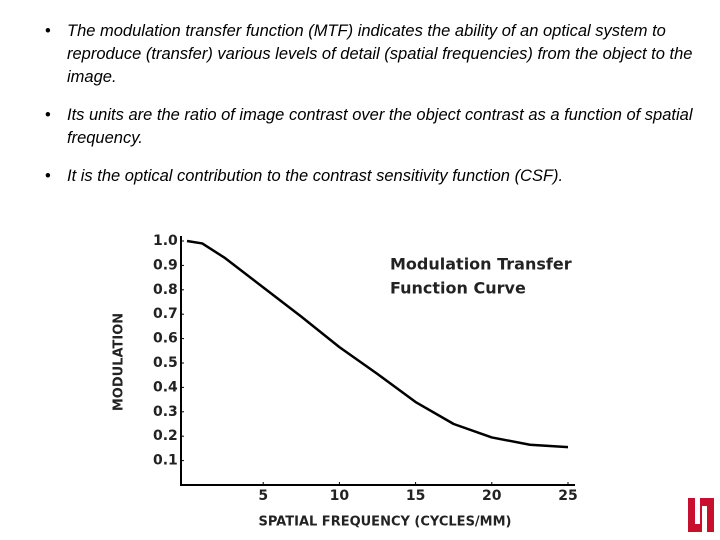 This screenshot has width=720, height=540. What do you see at coordinates (567, 496) in the screenshot?
I see `x-tick-label: 25` at bounding box center [567, 496].